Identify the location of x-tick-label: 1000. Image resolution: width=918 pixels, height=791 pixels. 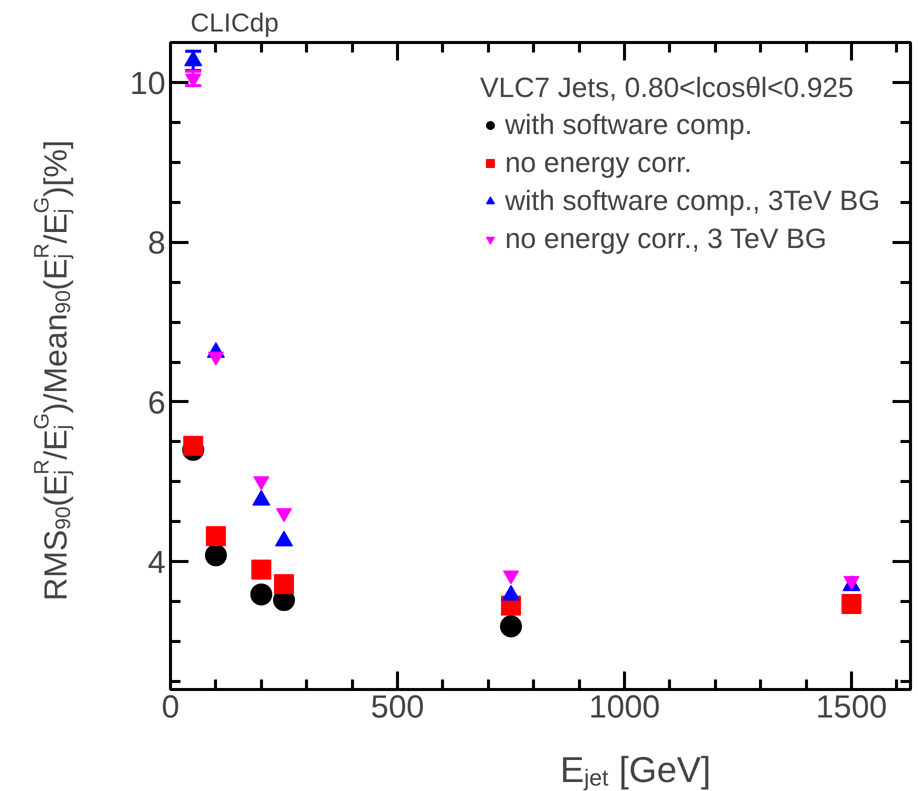
(624, 706).